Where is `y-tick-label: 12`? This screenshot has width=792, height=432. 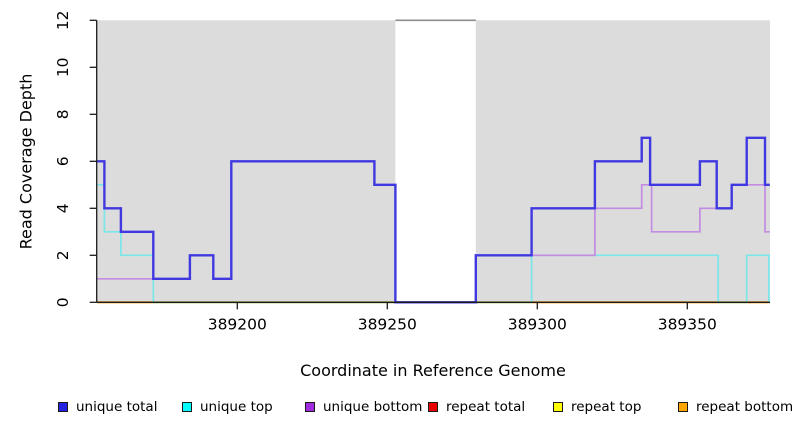
y-tick-label: 12 is located at coordinates (63, 20).